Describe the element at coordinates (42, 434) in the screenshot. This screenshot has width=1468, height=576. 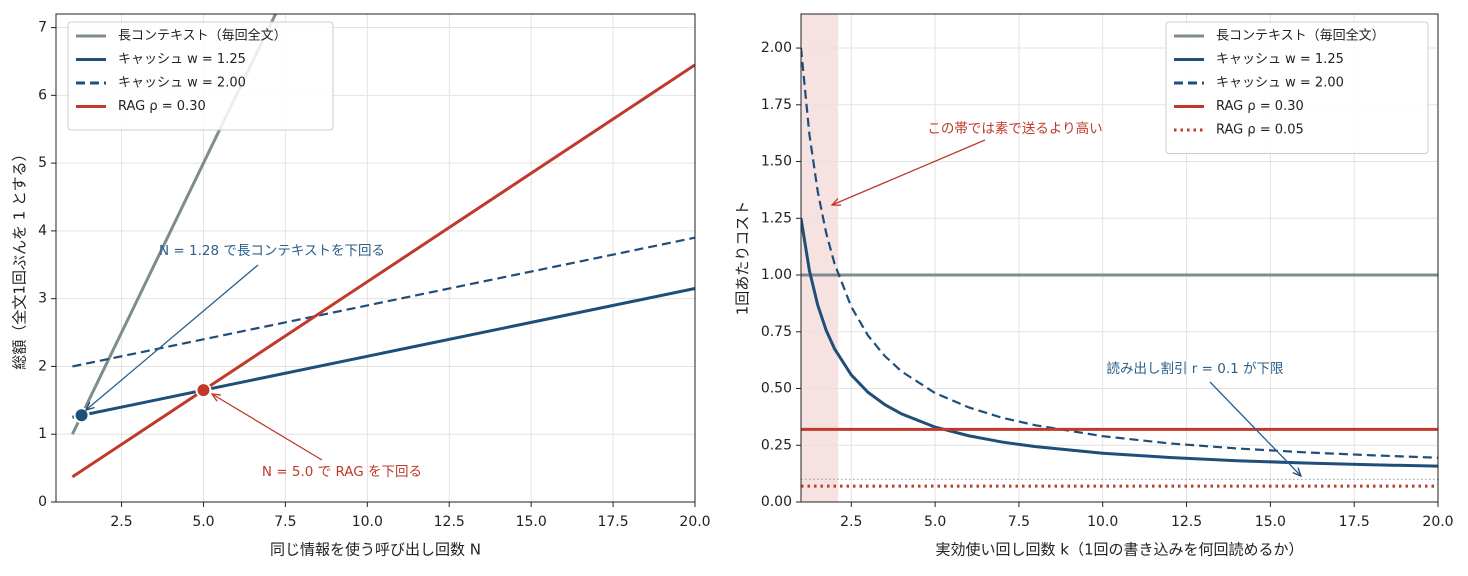
I see `y-tick-label: 1` at that location.